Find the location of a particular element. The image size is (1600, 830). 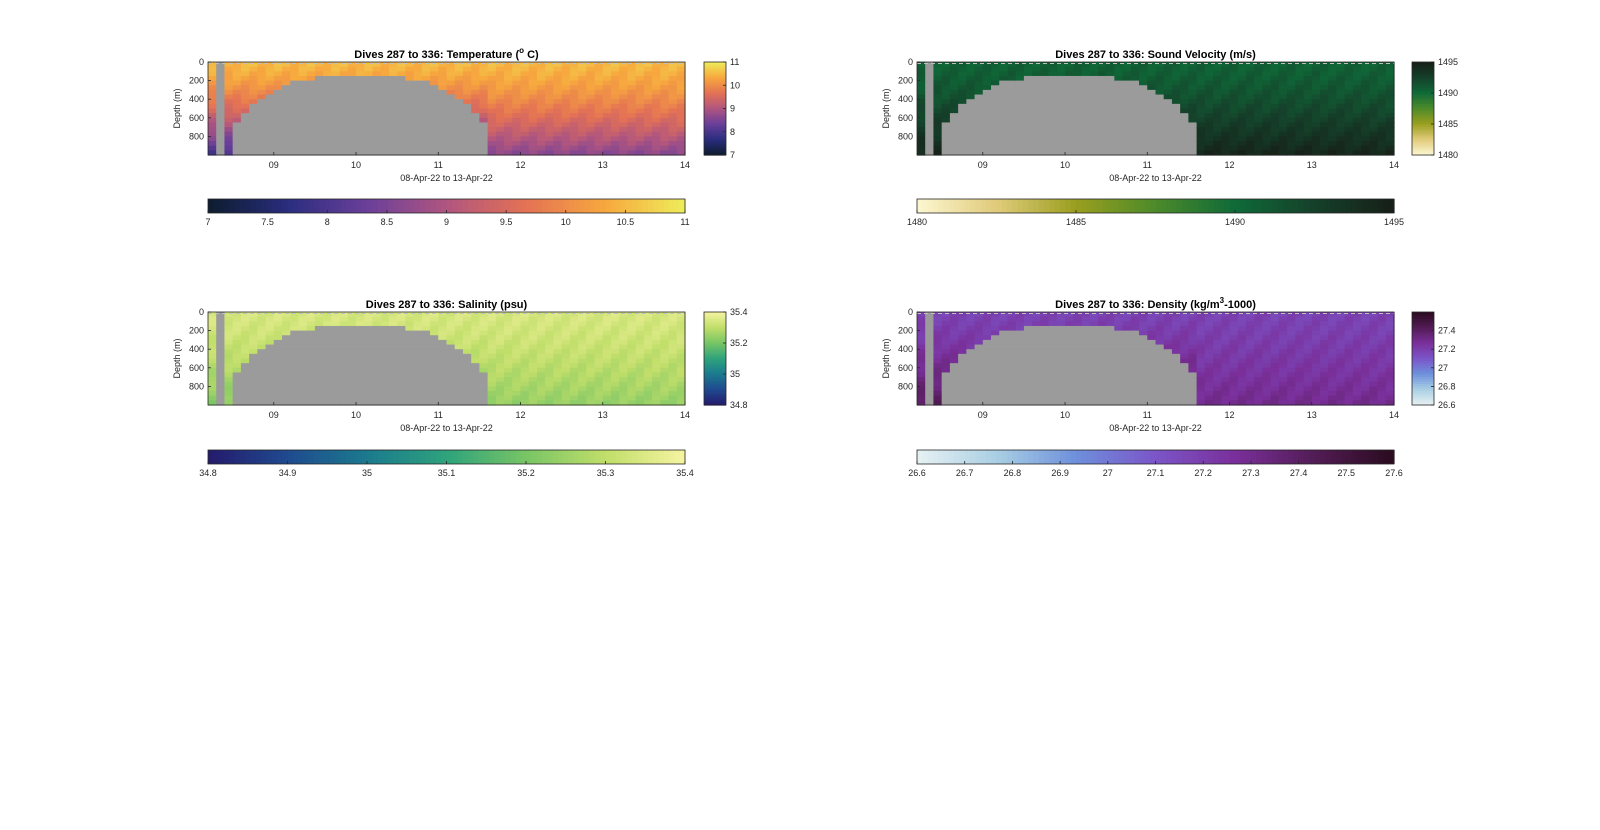

y-tick-label: 600 is located at coordinates (196, 368).